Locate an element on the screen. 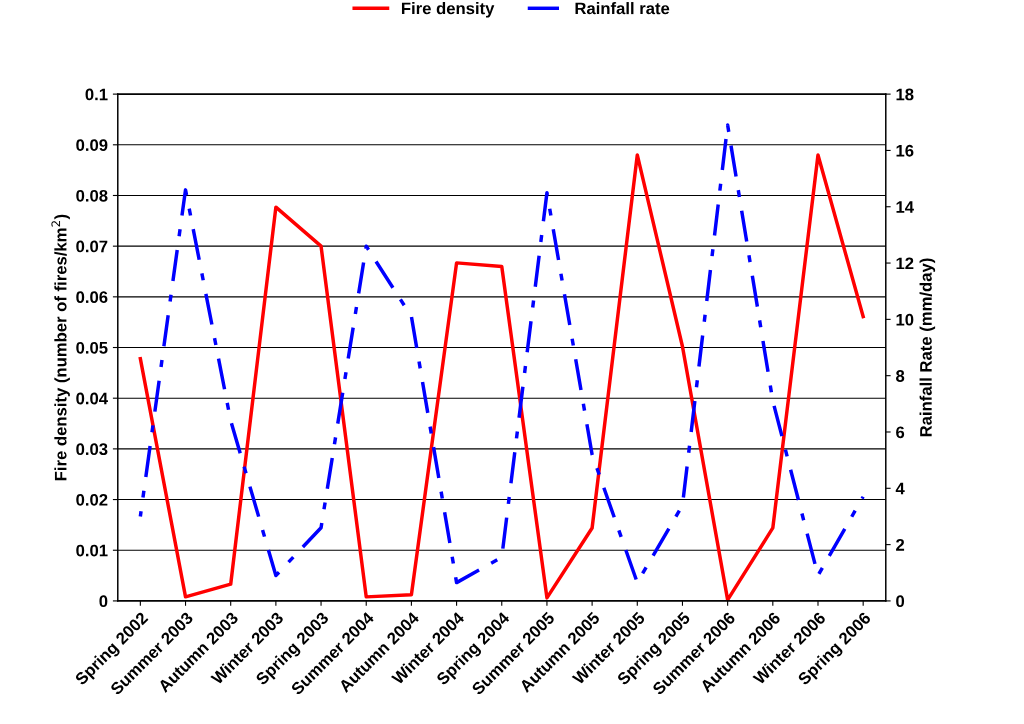 This screenshot has height=724, width=1024. y-tick-label: 0.04 is located at coordinates (92, 398).